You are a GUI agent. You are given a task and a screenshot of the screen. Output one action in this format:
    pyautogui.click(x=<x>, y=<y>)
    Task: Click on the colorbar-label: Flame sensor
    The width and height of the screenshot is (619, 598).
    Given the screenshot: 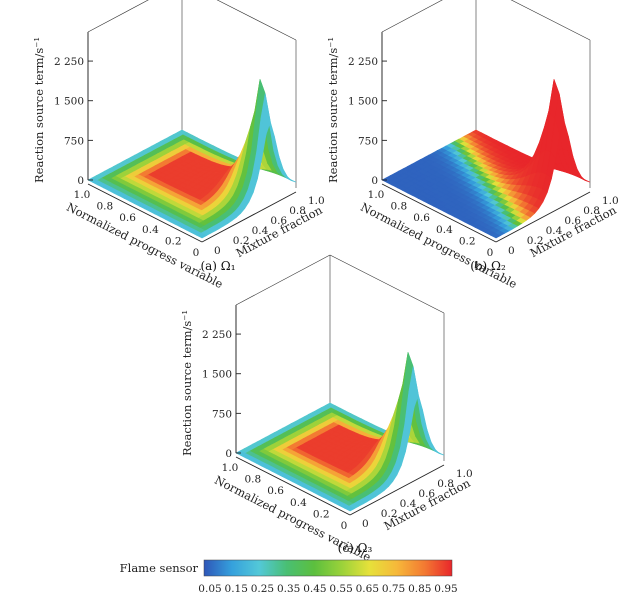 What is the action you would take?
    pyautogui.click(x=159, y=568)
    